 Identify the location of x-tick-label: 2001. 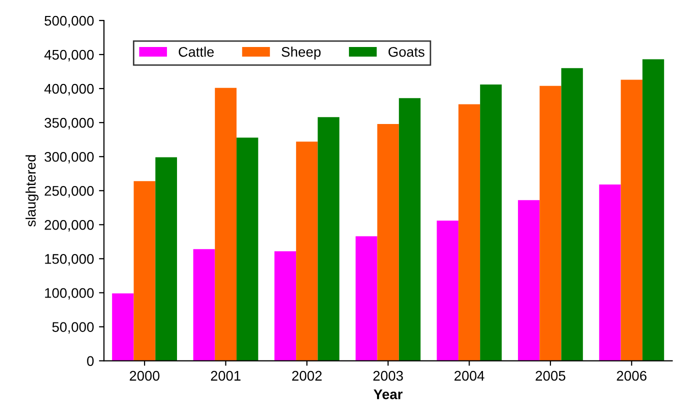
(225, 375).